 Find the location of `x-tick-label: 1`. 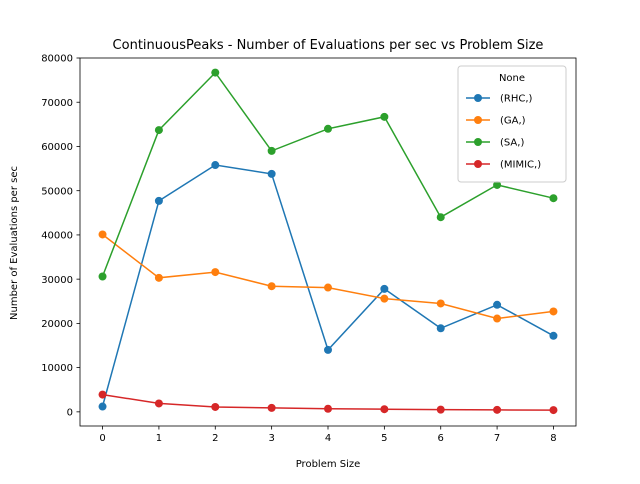

x-tick-label: 1 is located at coordinates (159, 438).